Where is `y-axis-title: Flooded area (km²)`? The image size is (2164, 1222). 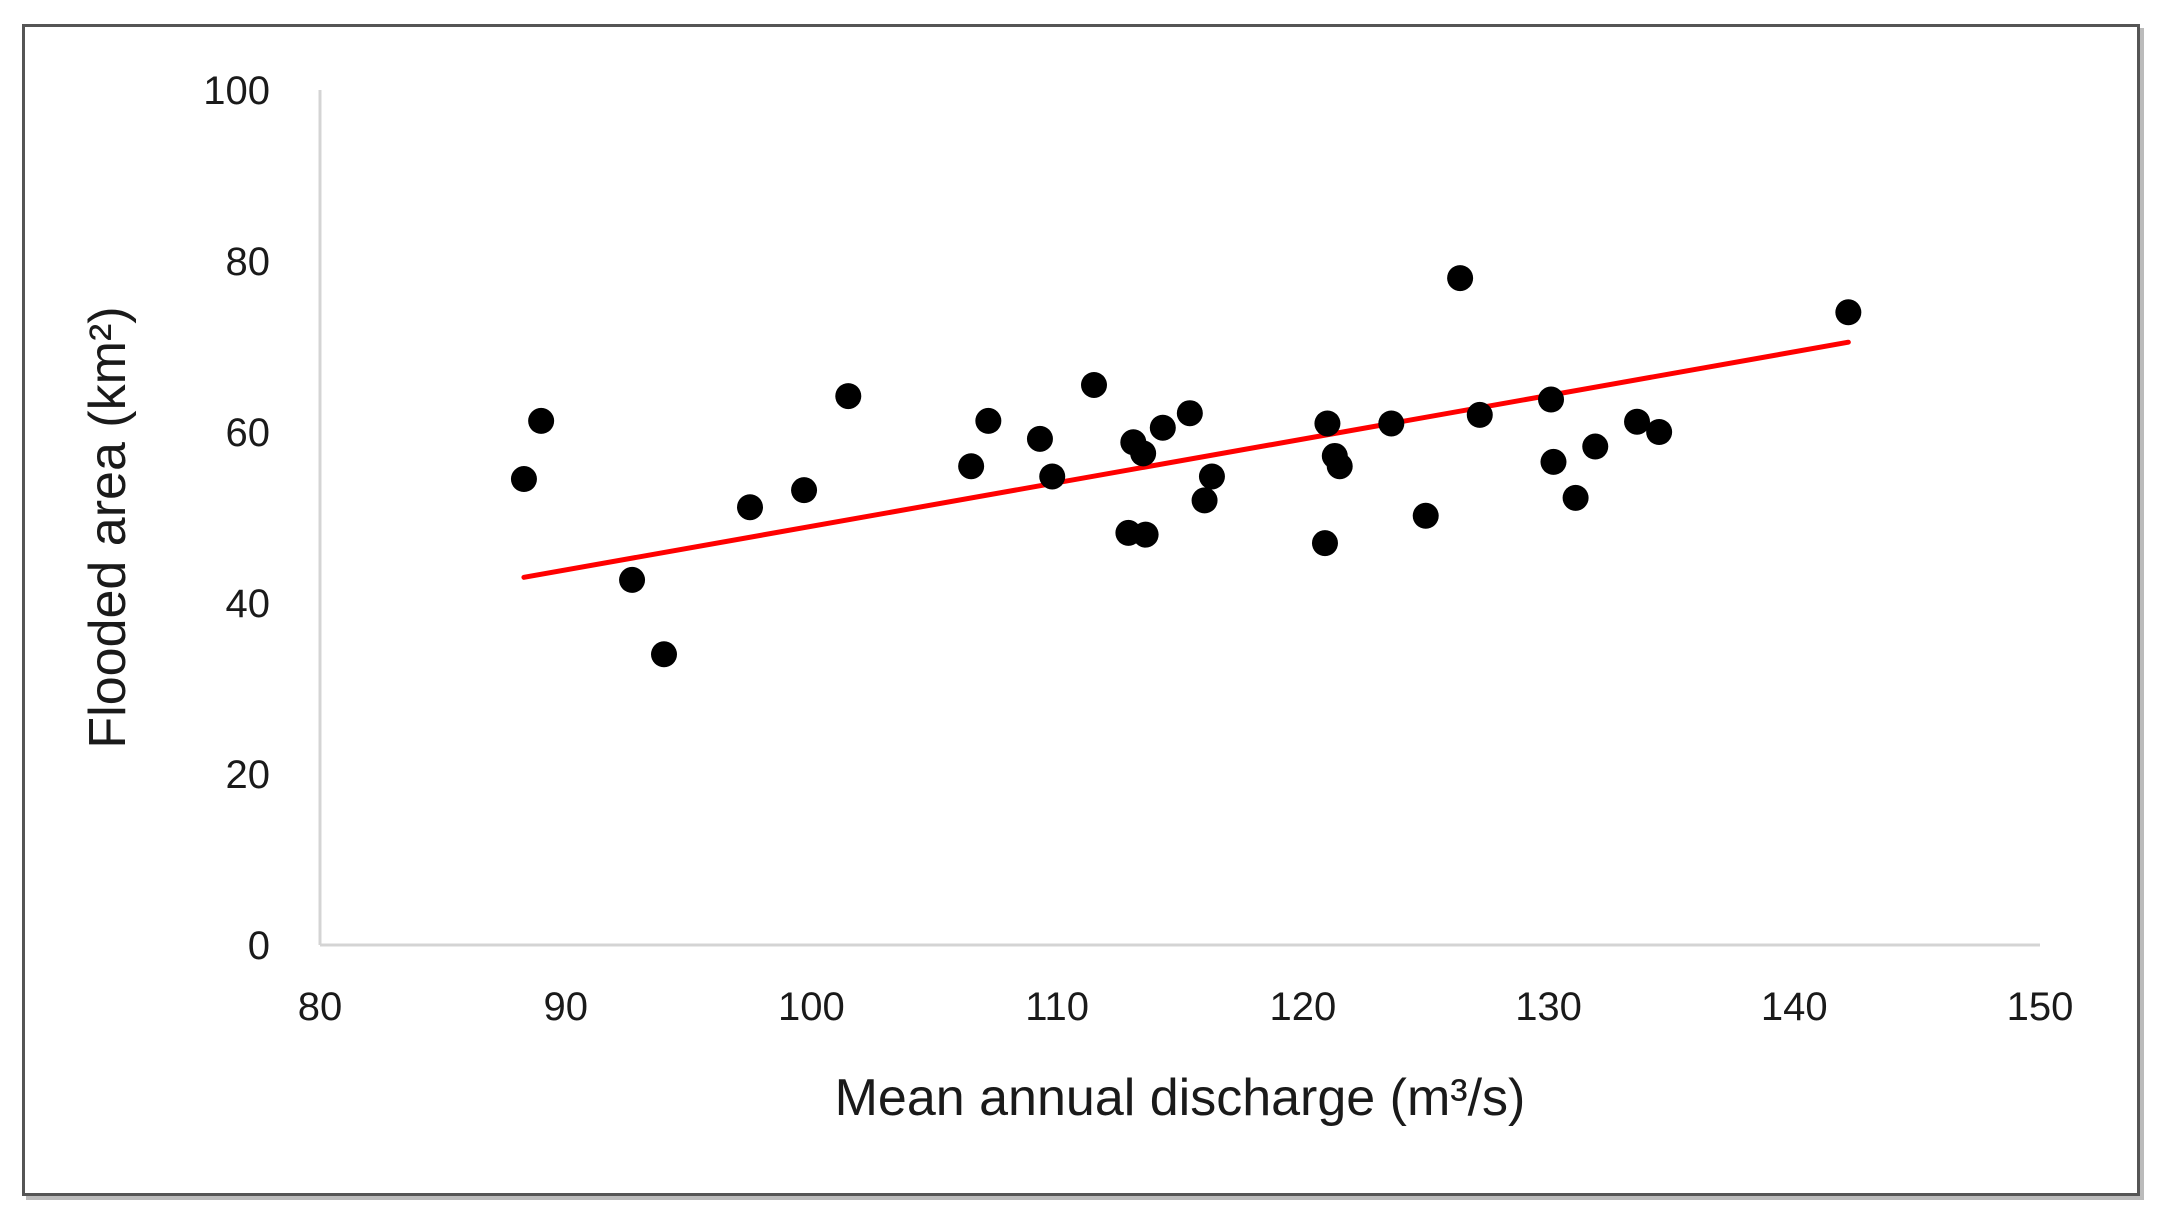 y-axis-title: Flooded area (km²) is located at coordinates (108, 527).